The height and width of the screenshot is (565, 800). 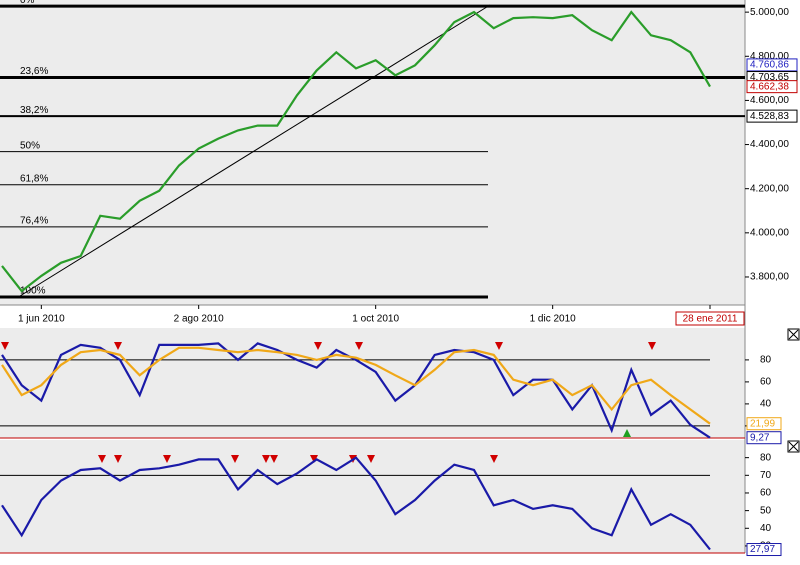 I want to click on y-tick-label: 4.000,00, so click(x=769, y=232).